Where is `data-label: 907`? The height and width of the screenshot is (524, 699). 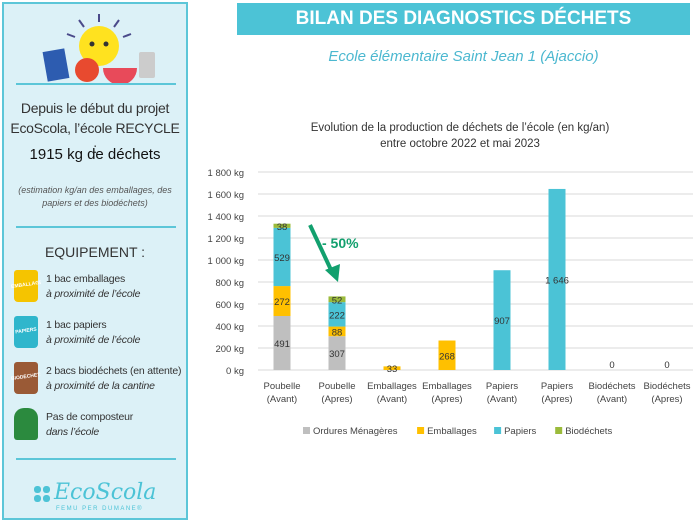 data-label: 907 is located at coordinates (502, 321).